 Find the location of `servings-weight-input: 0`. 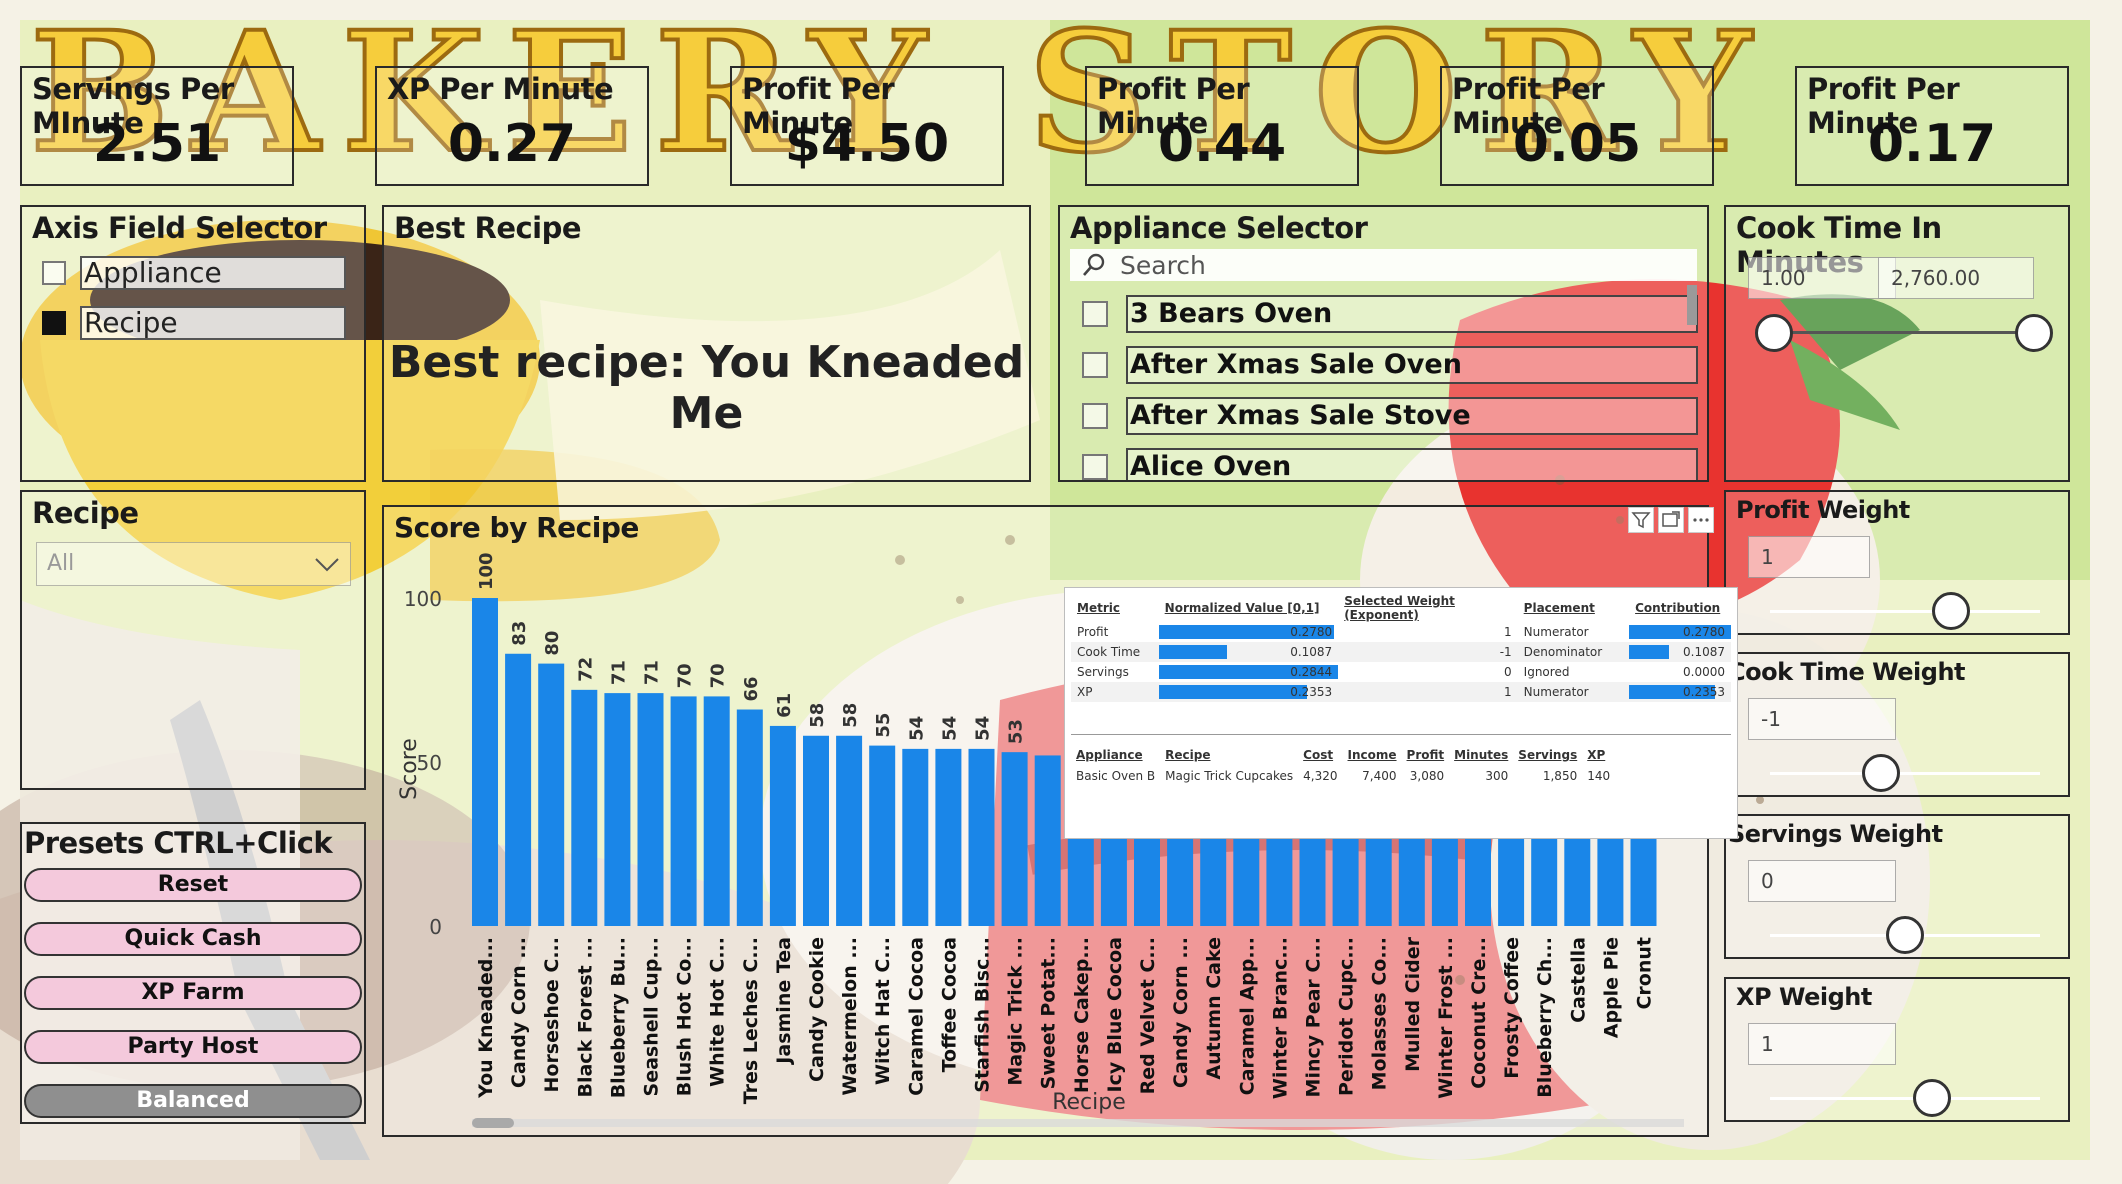

servings-weight-input: 0 is located at coordinates (1822, 881).